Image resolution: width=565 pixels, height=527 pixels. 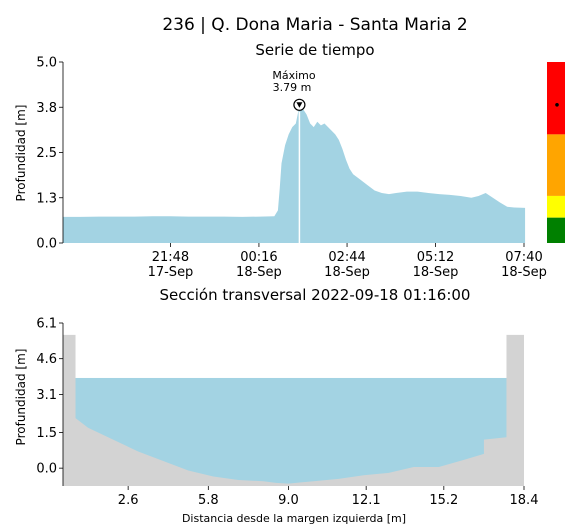 I want to click on y-tick-label: 3.8, so click(x=46, y=108).